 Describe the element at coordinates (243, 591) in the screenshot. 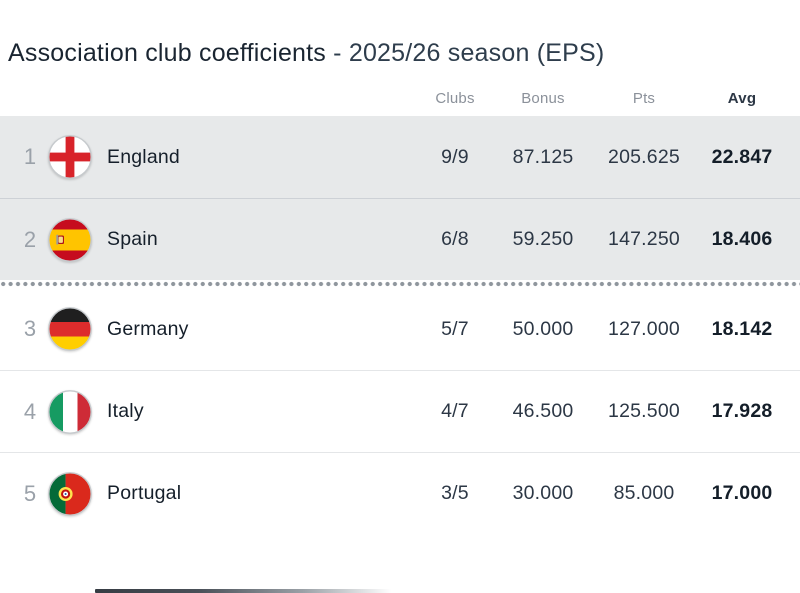

I see `partial-row-below-fold` at that location.